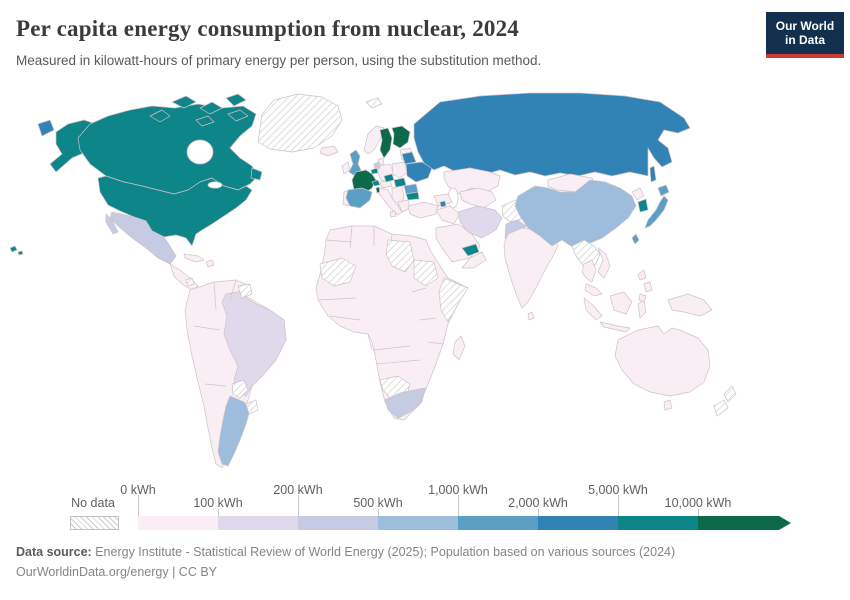  What do you see at coordinates (252, 407) in the screenshot?
I see `country-uruguay` at bounding box center [252, 407].